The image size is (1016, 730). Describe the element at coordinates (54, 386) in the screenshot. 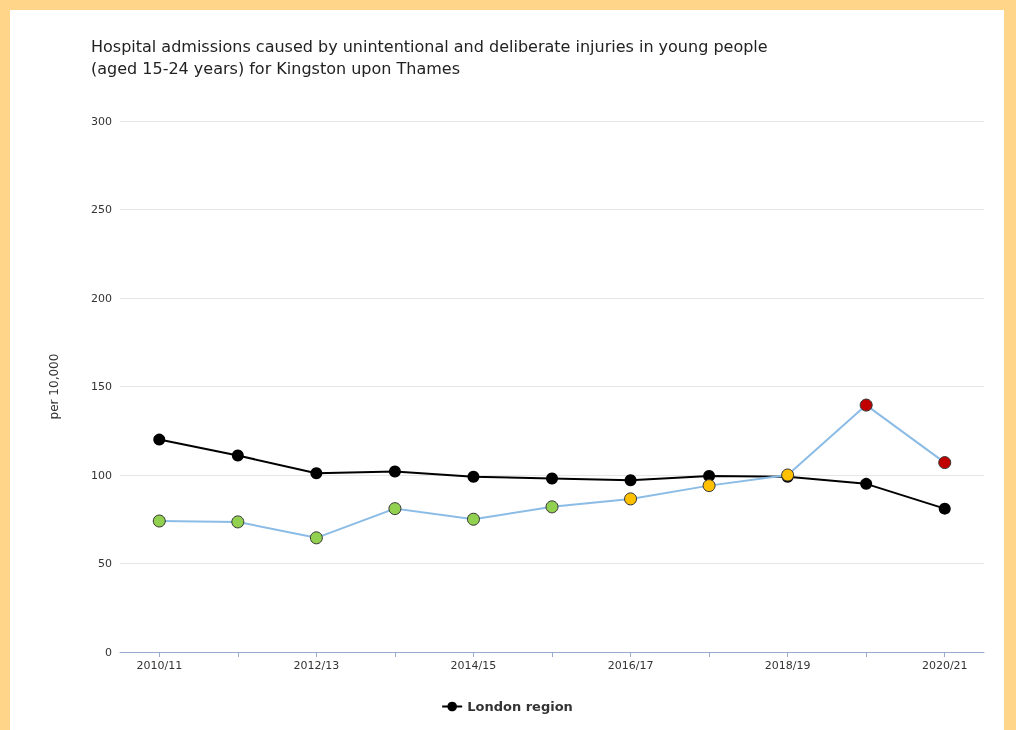

I see `y-axis-title: per 10,000` at that location.